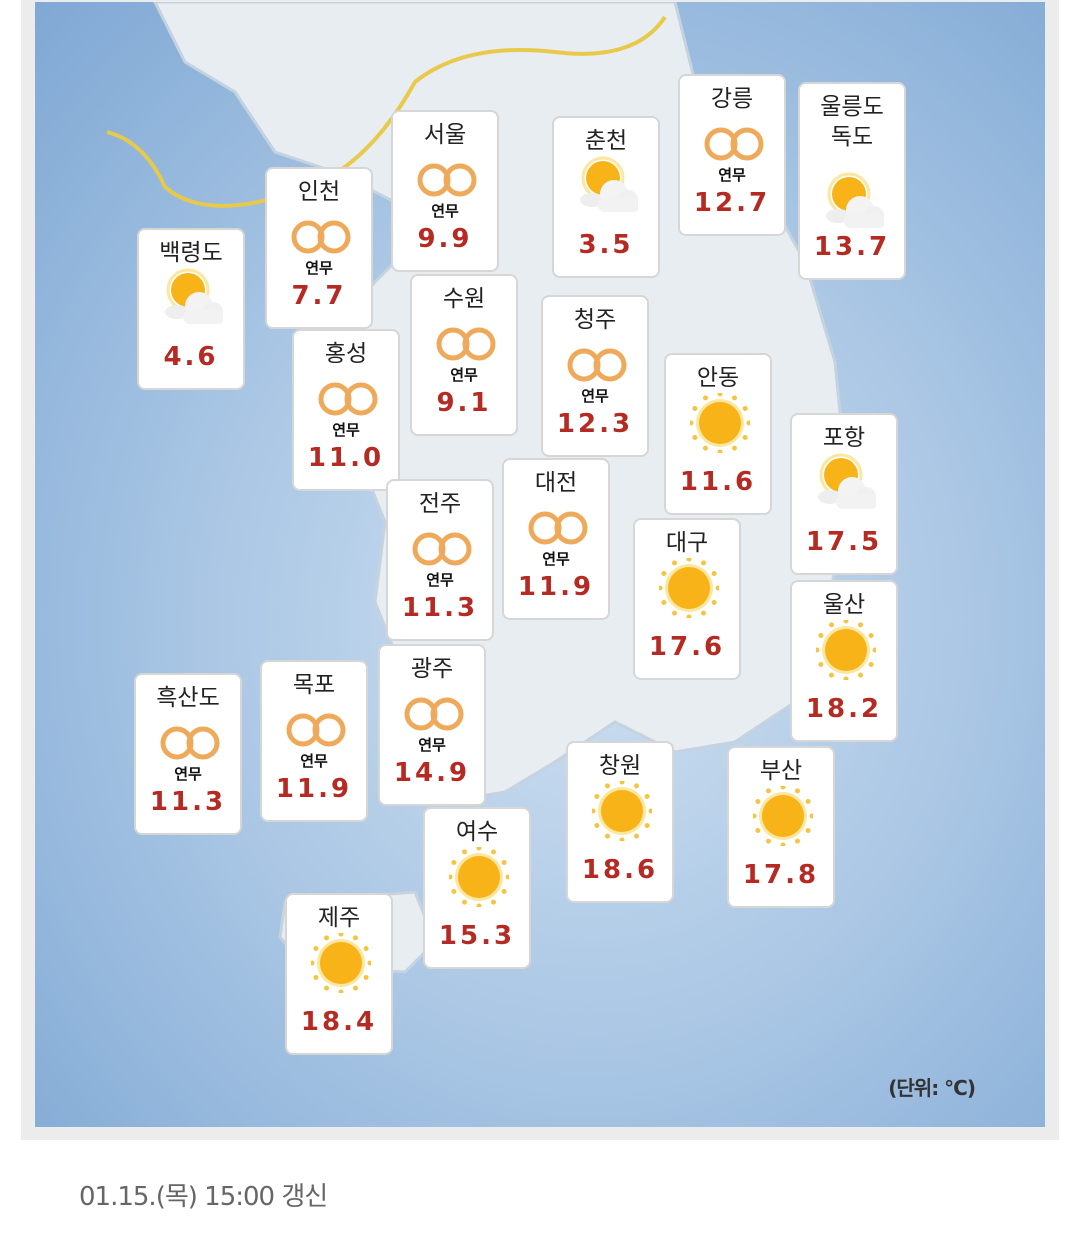  I want to click on station-card: 흑산도 연무 11.3, so click(188, 754).